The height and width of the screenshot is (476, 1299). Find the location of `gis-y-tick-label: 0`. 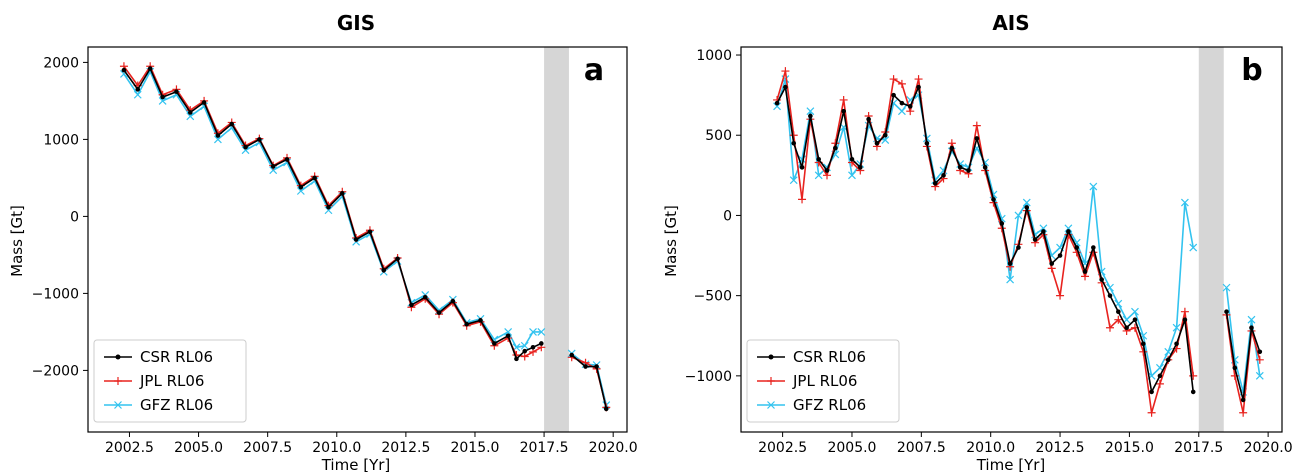

gis-y-tick-label: 0 is located at coordinates (74, 217).